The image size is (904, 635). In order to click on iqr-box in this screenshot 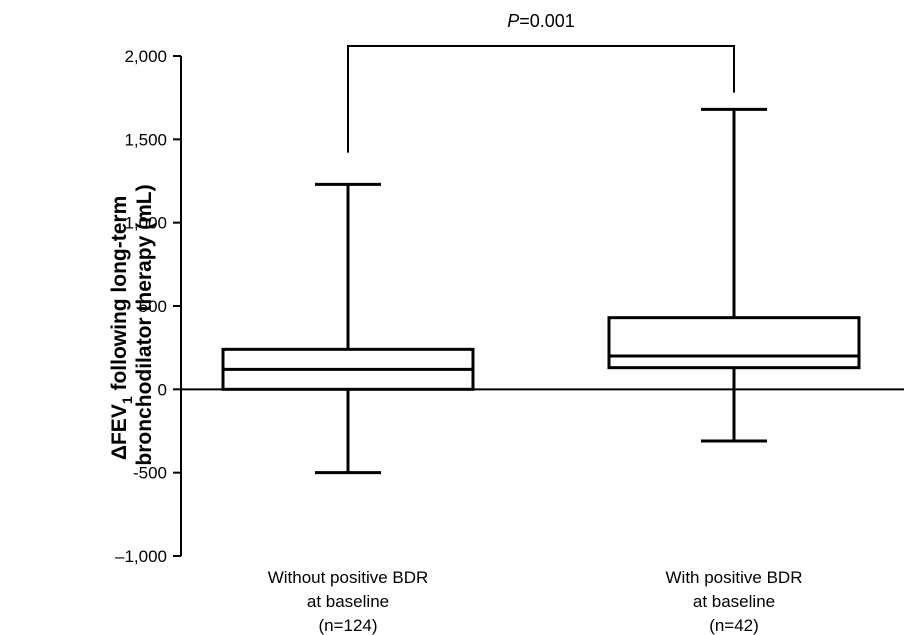, I will do `click(734, 343)`.